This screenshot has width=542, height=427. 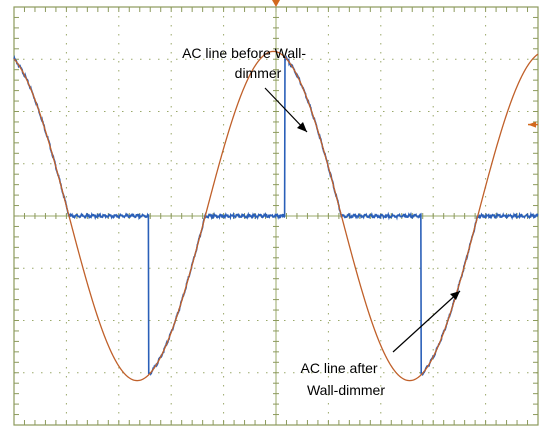 What do you see at coordinates (244, 53) in the screenshot?
I see `annotation-before-line-1: AC line before Wall-` at bounding box center [244, 53].